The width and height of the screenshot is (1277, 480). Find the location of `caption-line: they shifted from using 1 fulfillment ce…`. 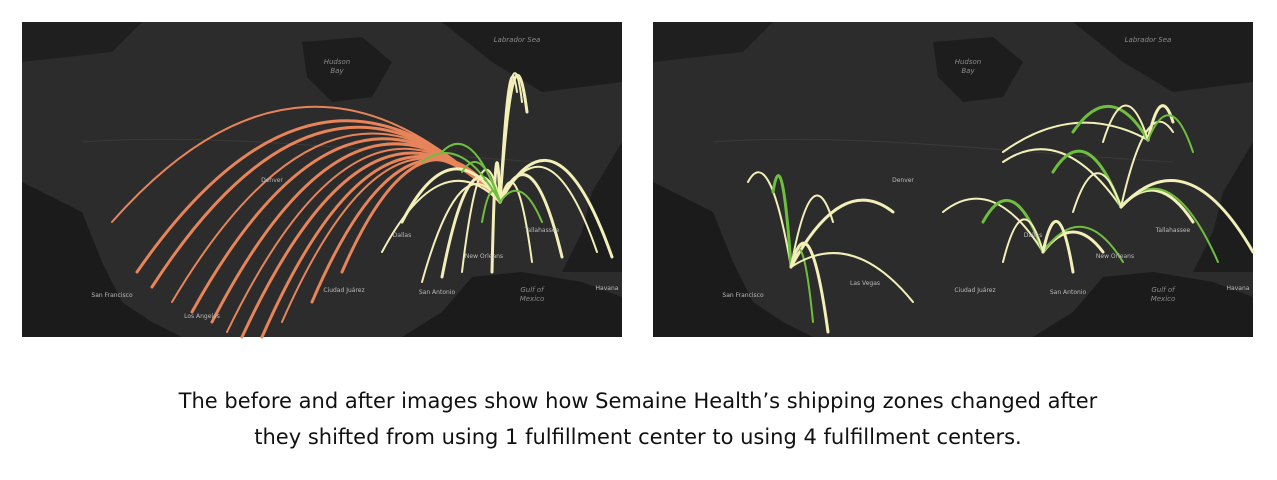

caption-line: they shifted from using 1 fulfillment ce… is located at coordinates (637, 437).